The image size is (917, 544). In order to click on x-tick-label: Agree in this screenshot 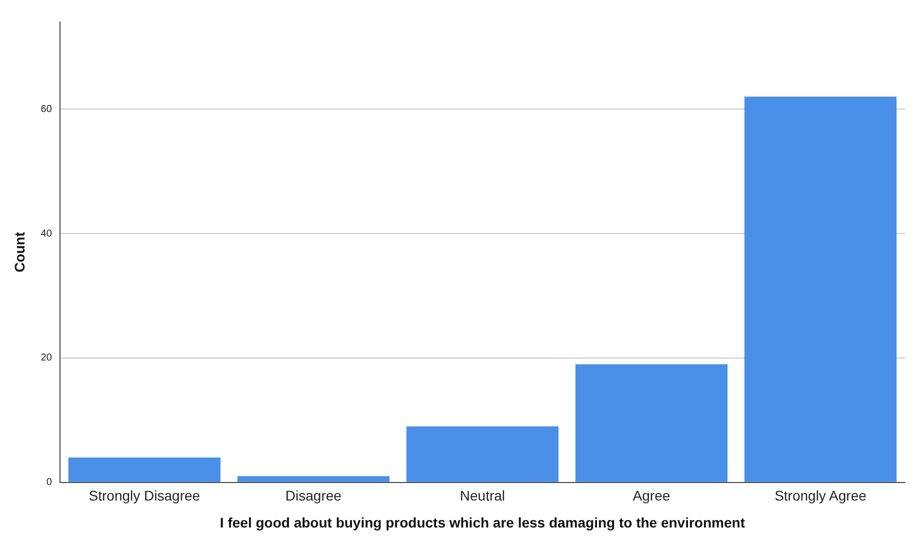, I will do `click(651, 496)`.